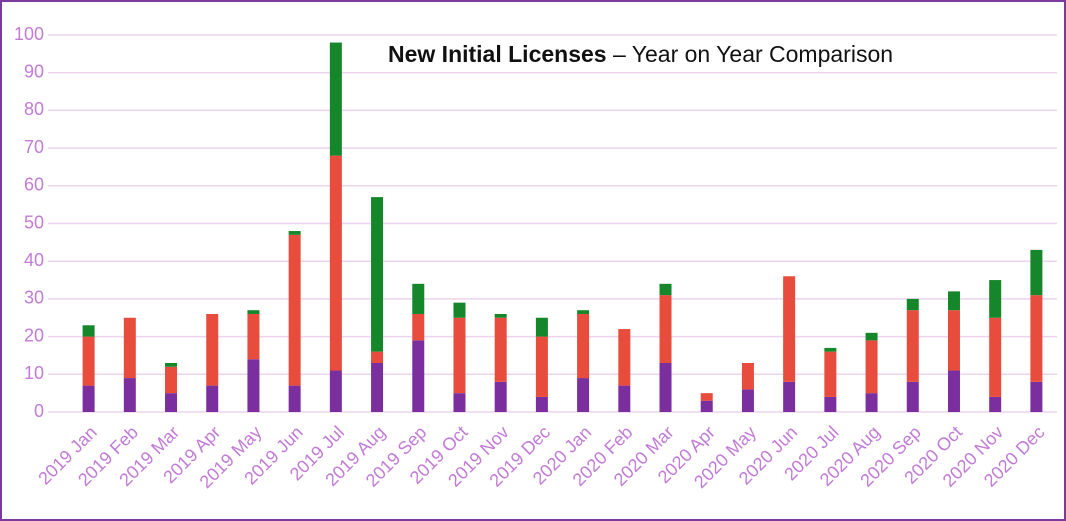 This screenshot has width=1066, height=521. What do you see at coordinates (34, 222) in the screenshot?
I see `y-tick-label: 50` at bounding box center [34, 222].